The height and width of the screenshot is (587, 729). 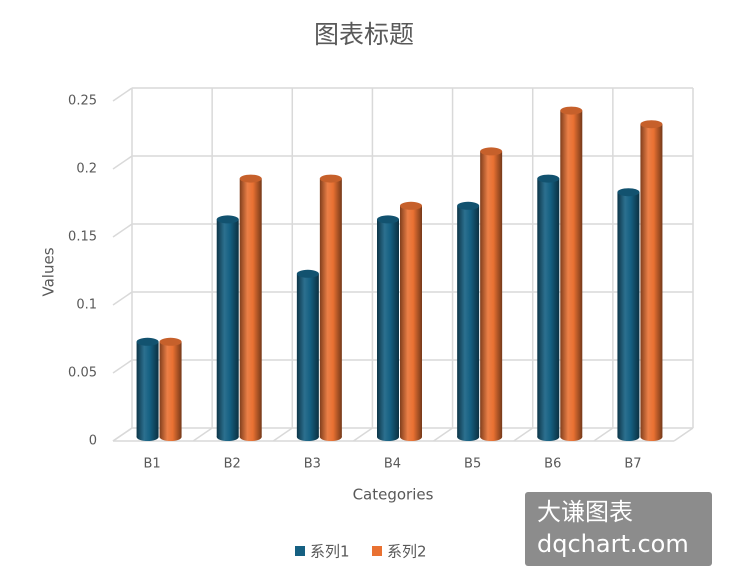 I want to click on x-tick-label: B1, so click(x=151, y=464).